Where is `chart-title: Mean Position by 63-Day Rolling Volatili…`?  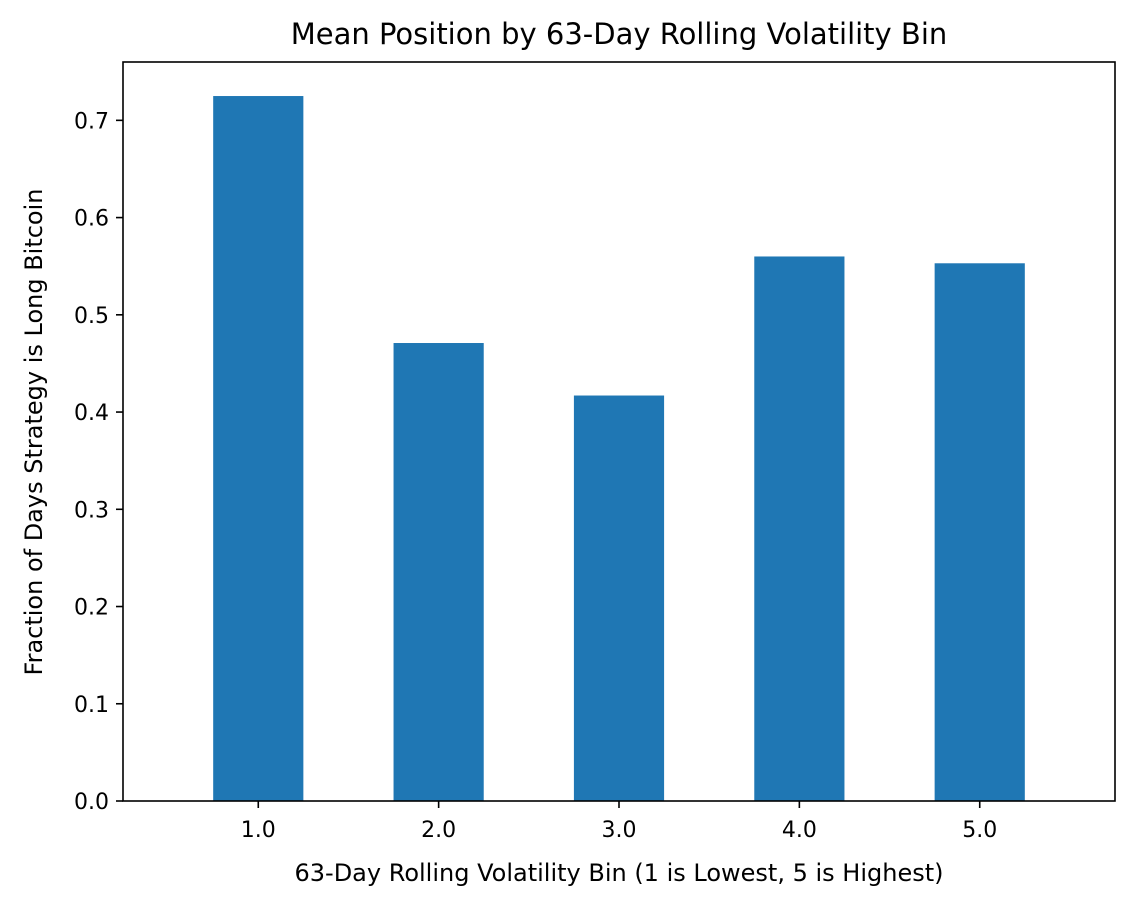 chart-title: Mean Position by 63-Day Rolling Volatili… is located at coordinates (619, 34).